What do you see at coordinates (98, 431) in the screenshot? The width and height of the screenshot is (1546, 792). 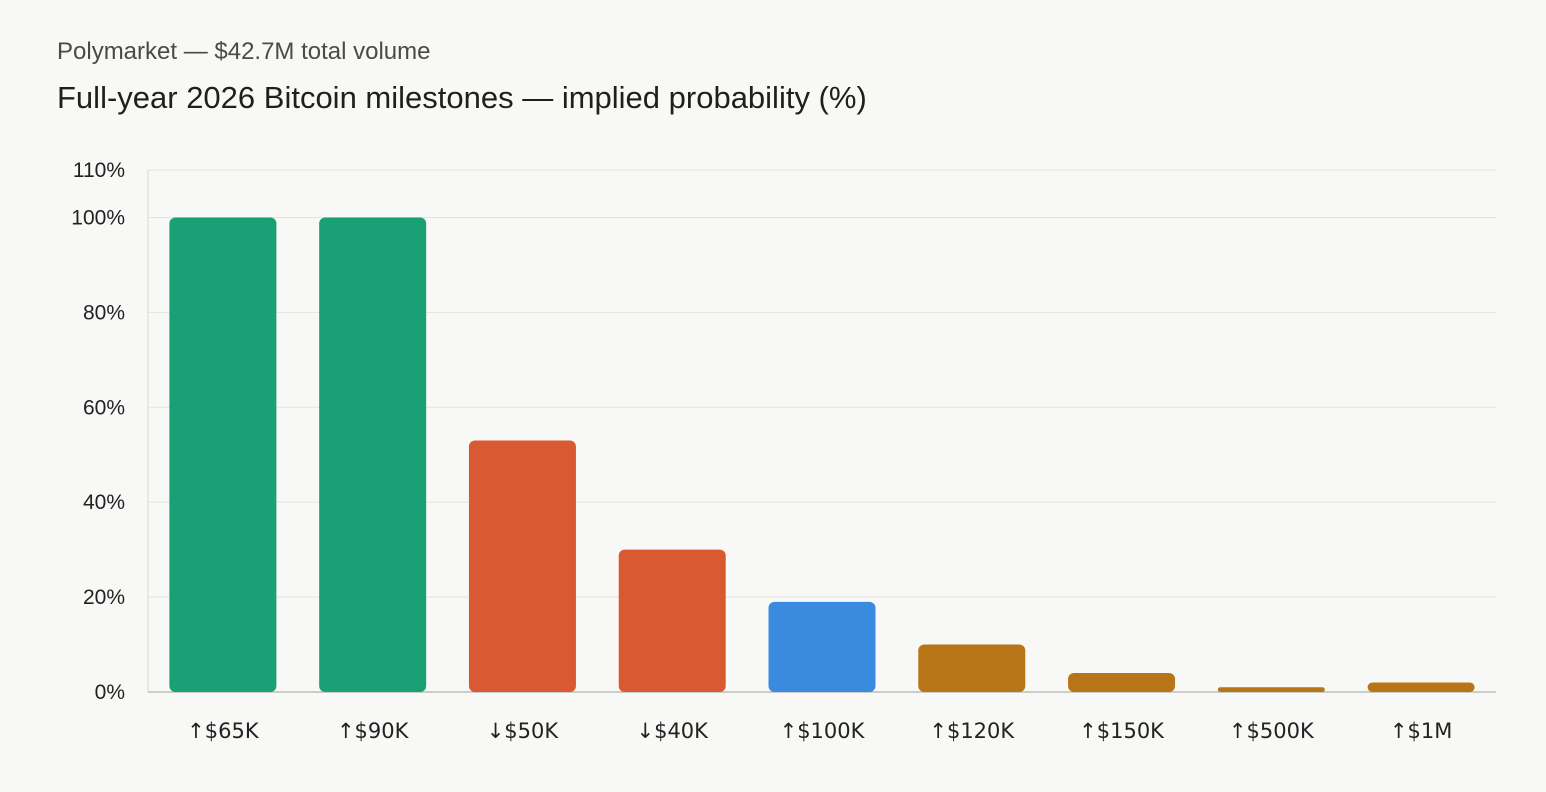 I see `y-axis-ticks: 0% 20% 40% 60% 80% 100% 110%` at bounding box center [98, 431].